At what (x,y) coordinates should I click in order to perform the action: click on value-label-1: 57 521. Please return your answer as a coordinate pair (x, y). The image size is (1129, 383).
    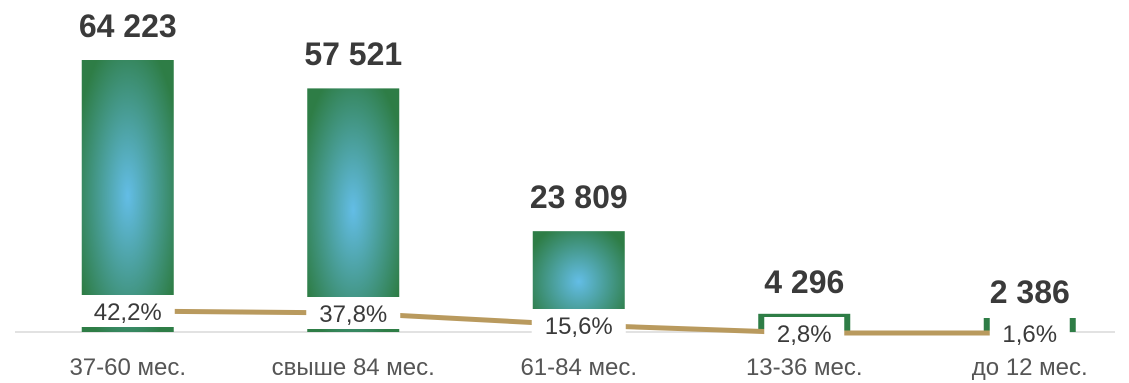
    Looking at the image, I should click on (353, 54).